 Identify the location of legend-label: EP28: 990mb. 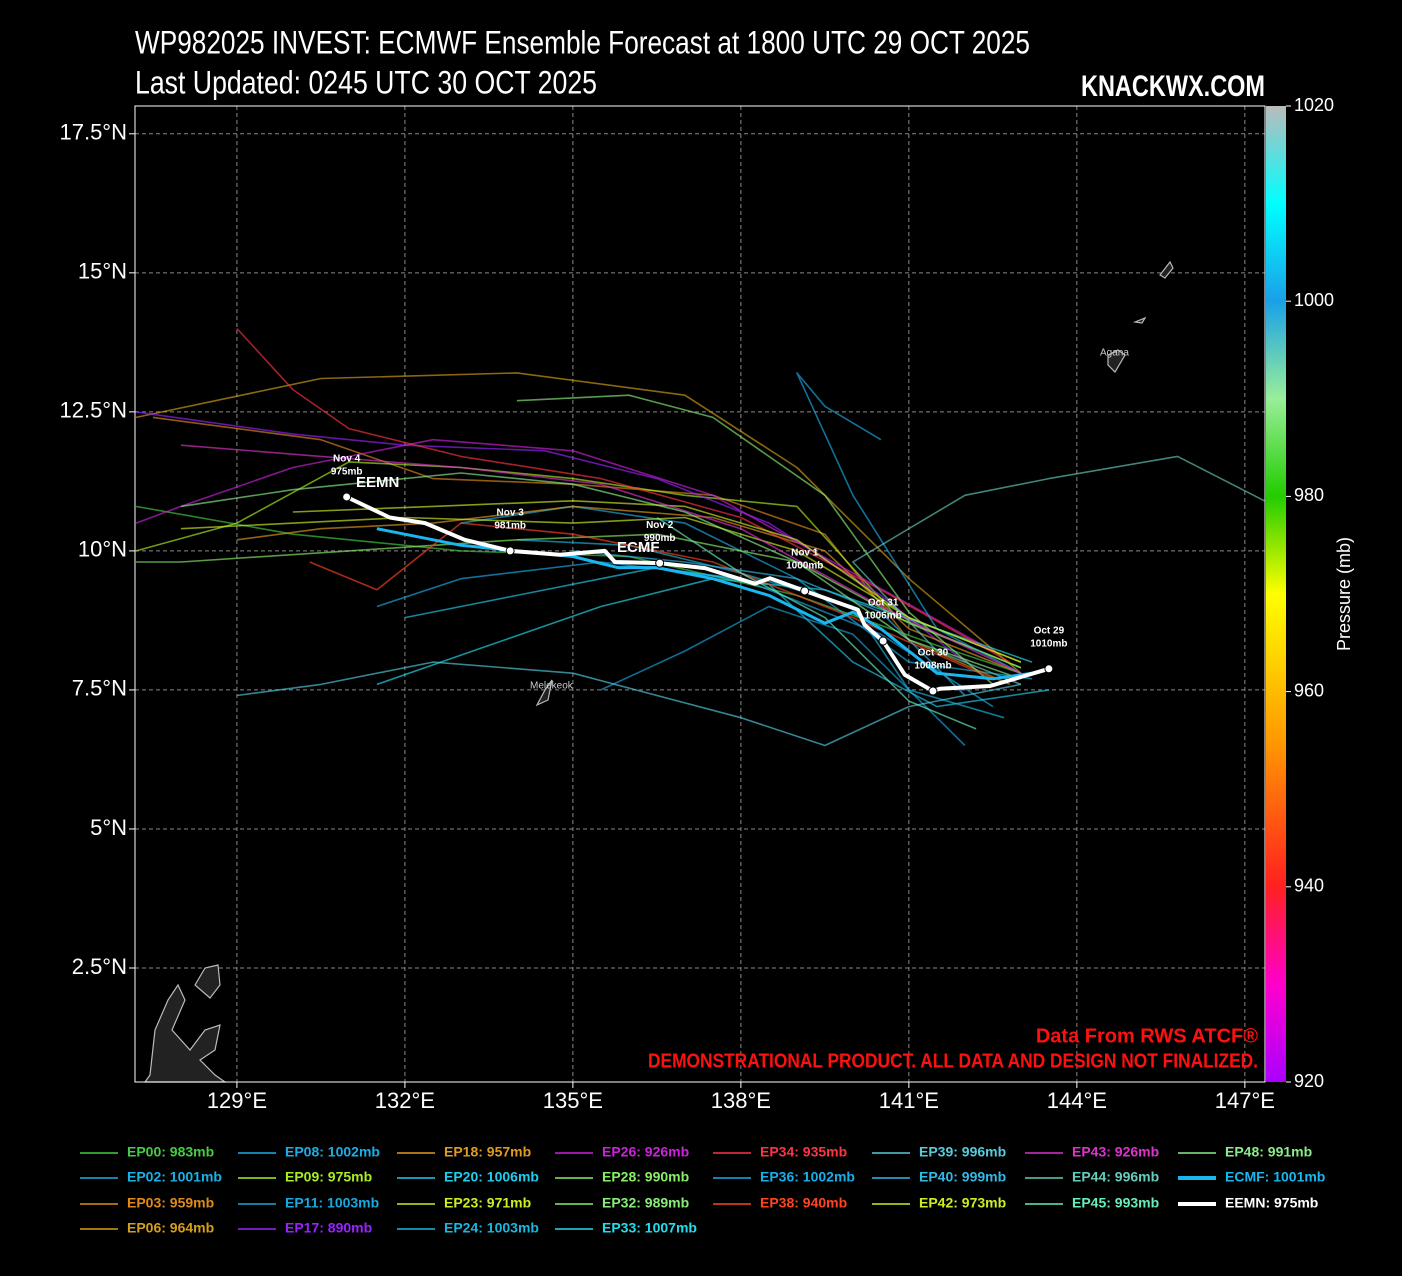
(645, 1177).